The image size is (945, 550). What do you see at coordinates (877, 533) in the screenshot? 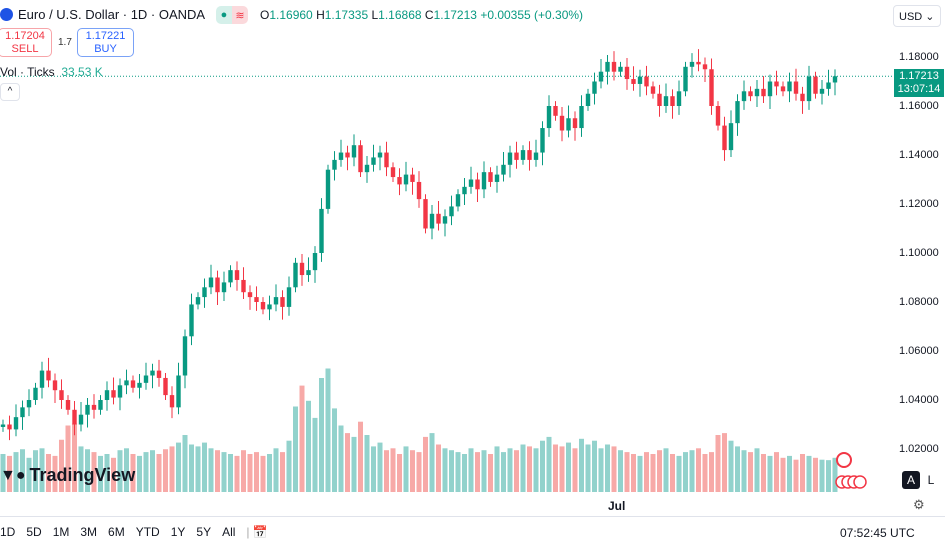
I see `clock: 07:52:45 UTC` at bounding box center [877, 533].